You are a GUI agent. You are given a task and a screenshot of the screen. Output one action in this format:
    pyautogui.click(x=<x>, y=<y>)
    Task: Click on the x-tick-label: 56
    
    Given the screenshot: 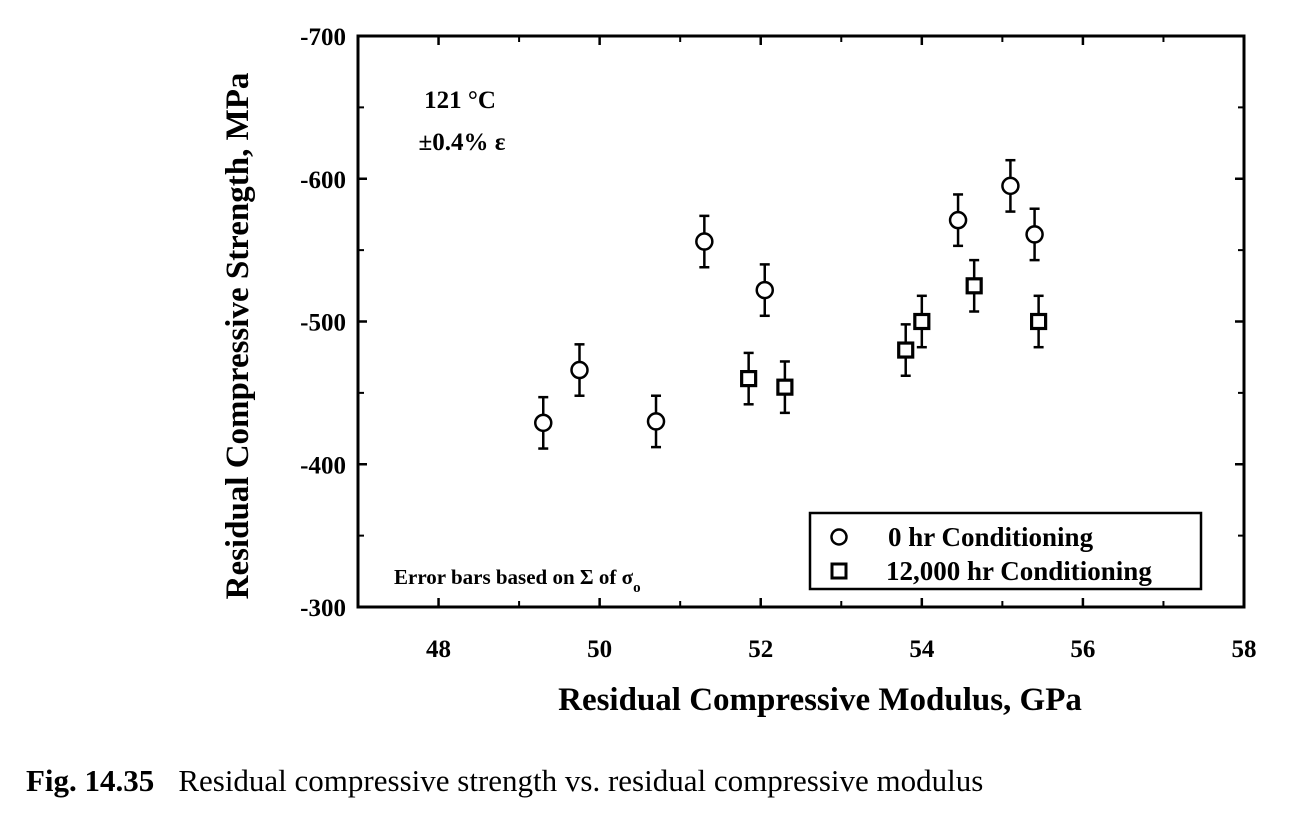 What is the action you would take?
    pyautogui.click(x=1082, y=649)
    